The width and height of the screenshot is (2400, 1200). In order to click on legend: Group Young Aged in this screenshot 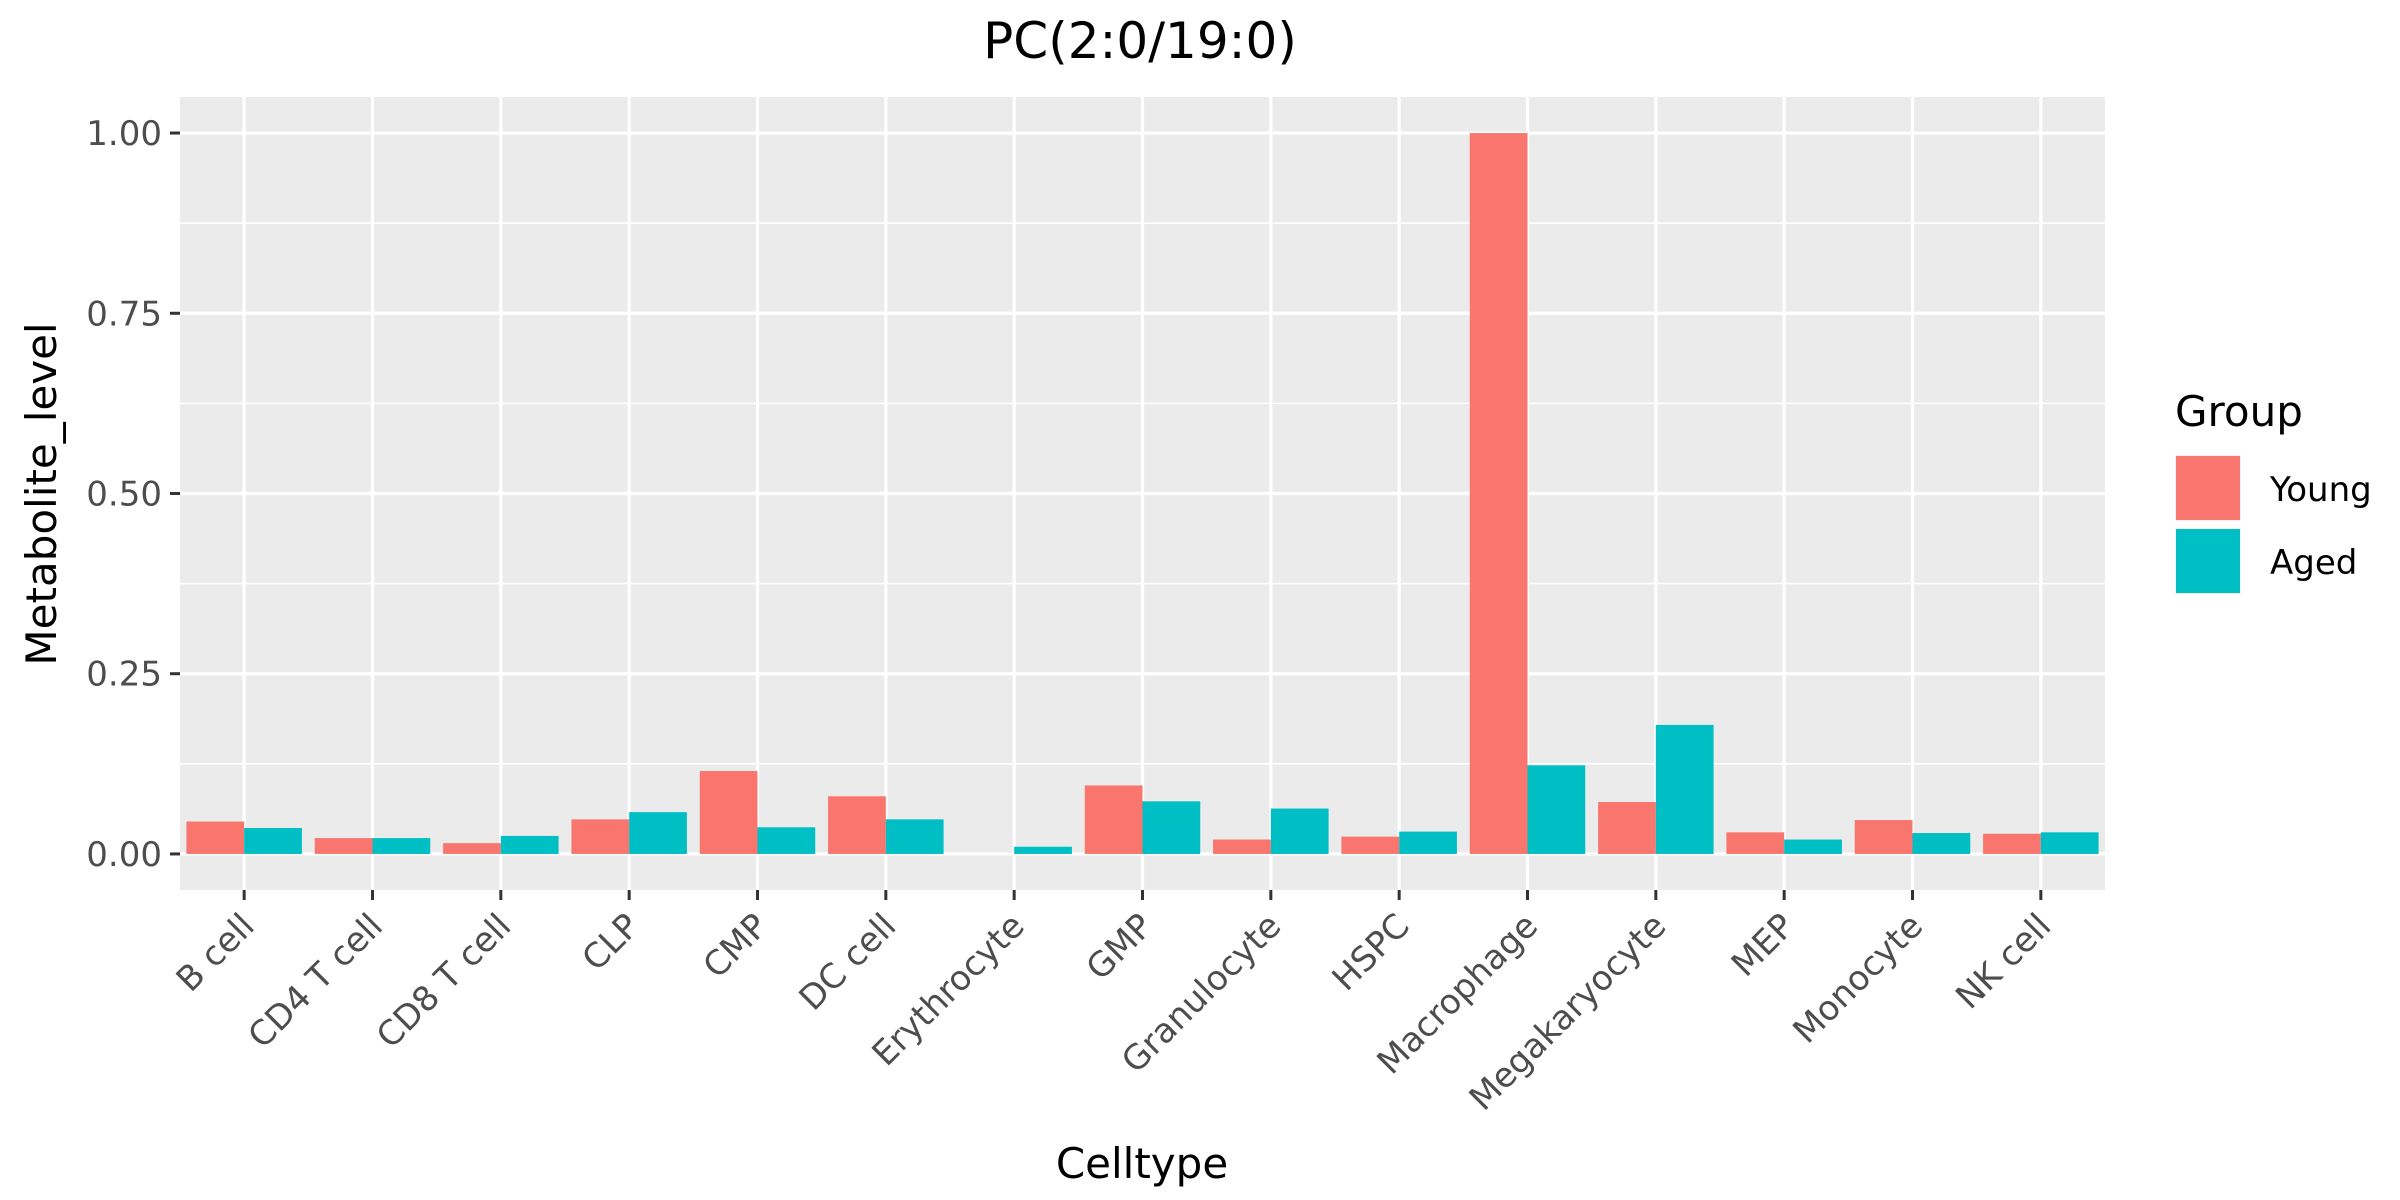, I will do `click(2273, 490)`.